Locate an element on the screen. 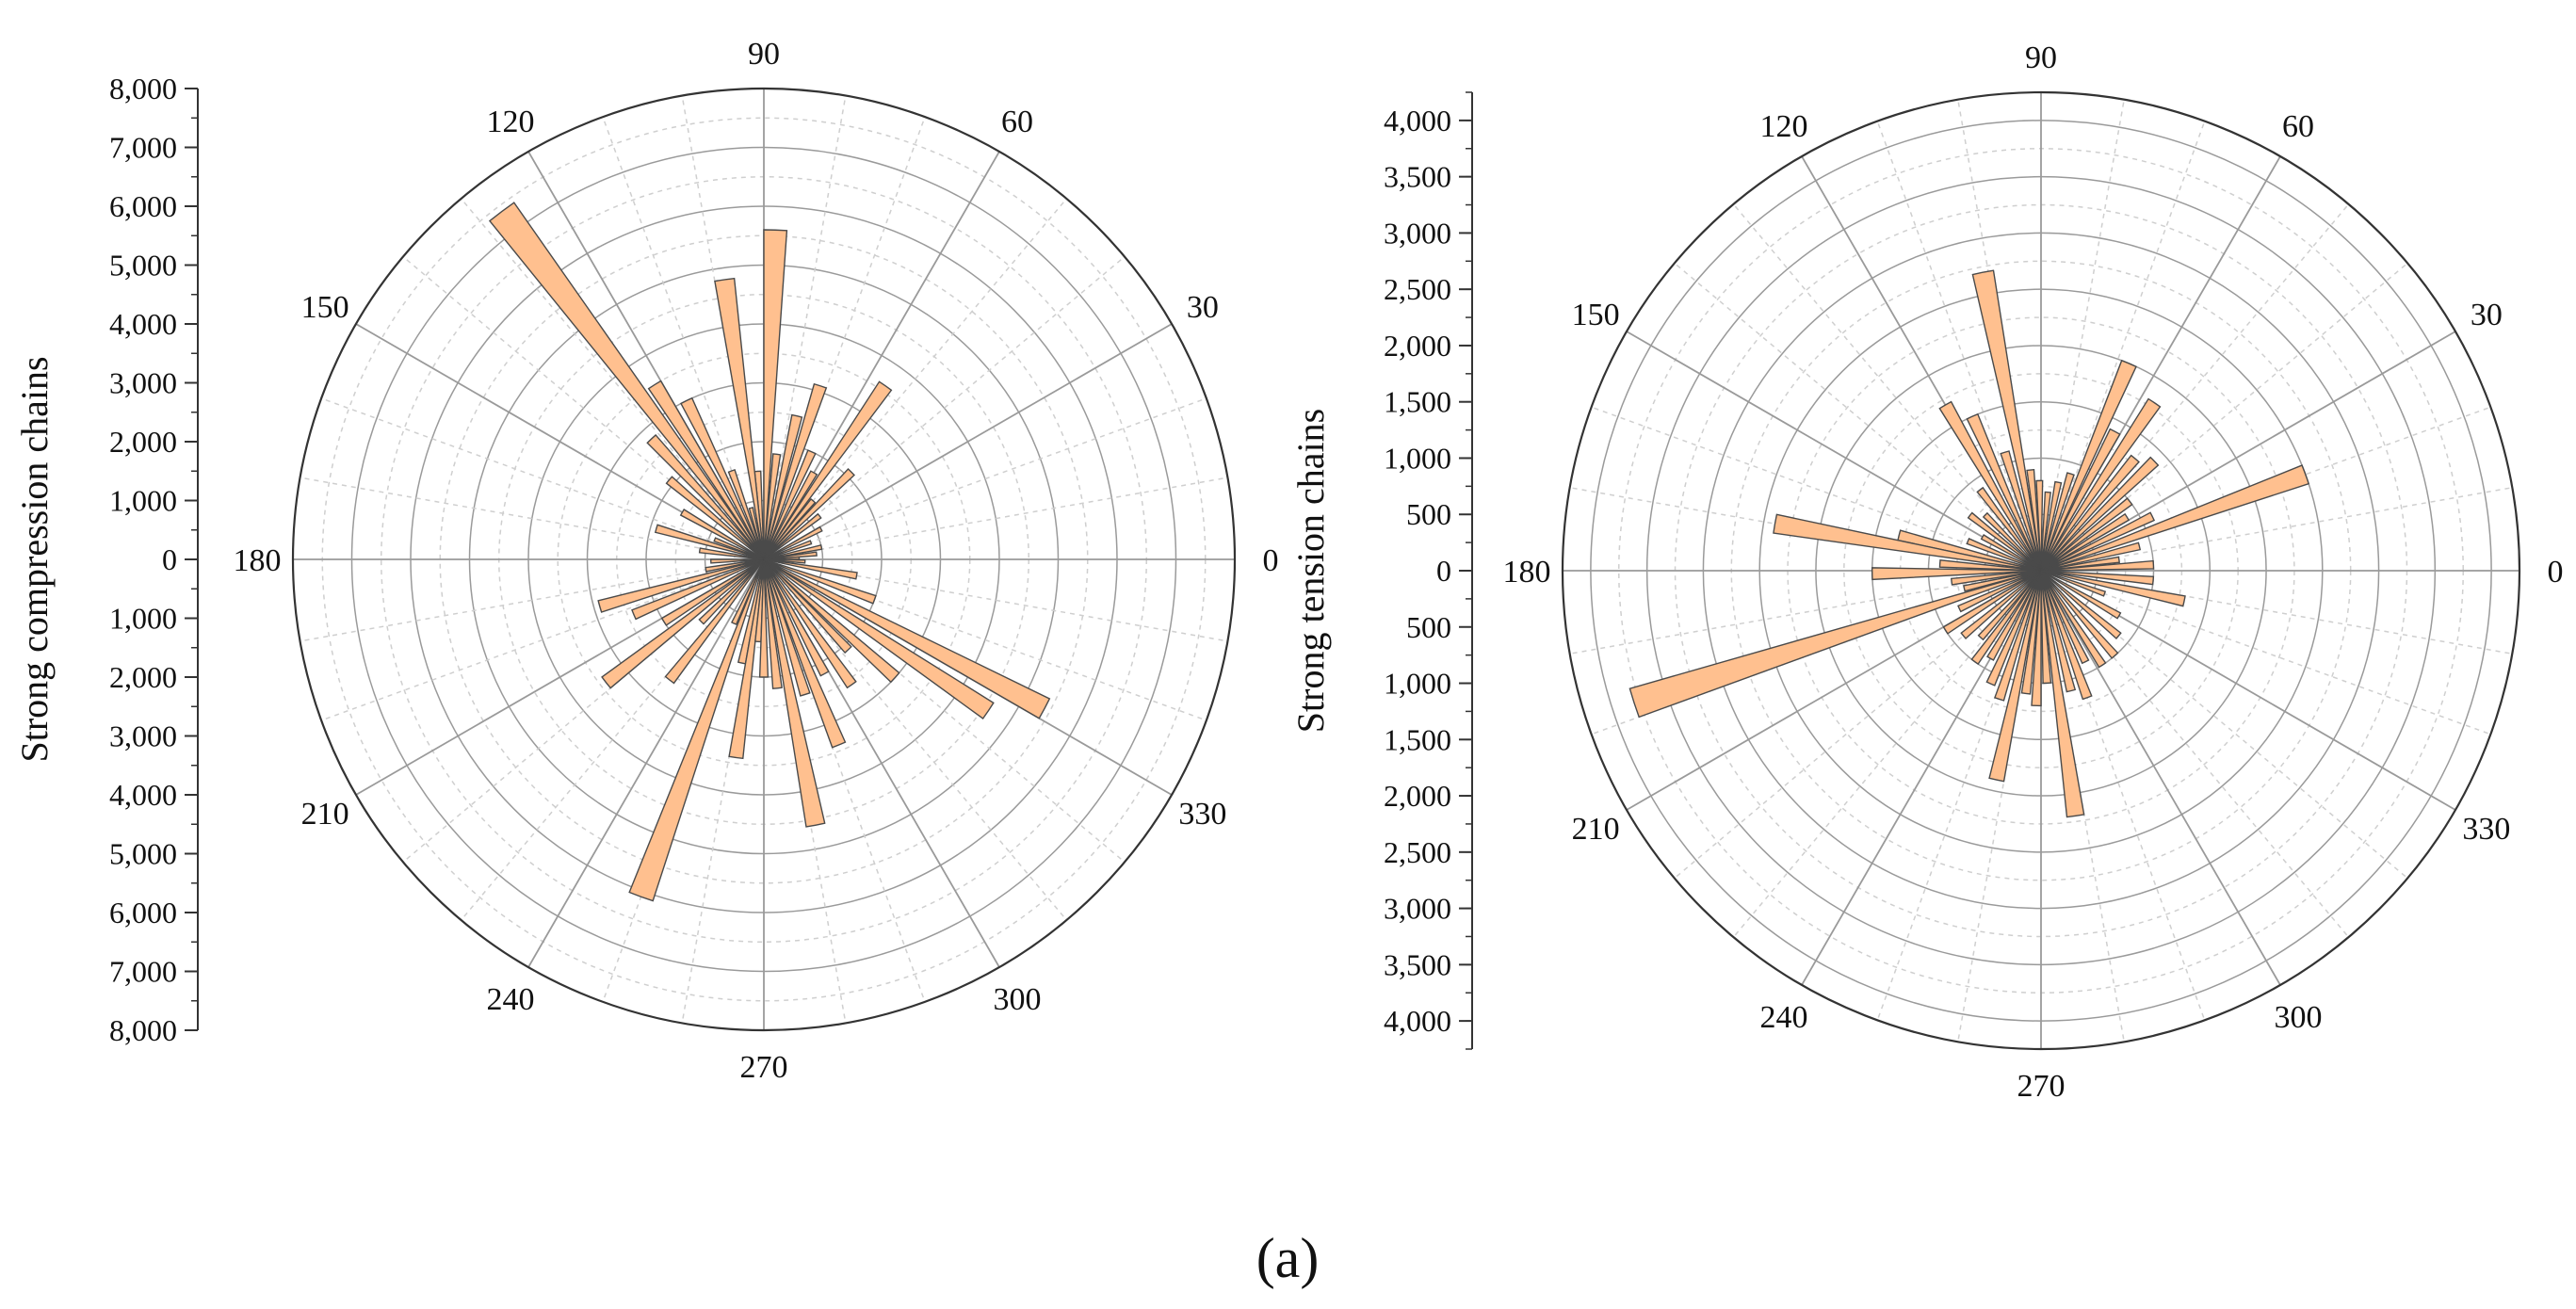 The height and width of the screenshot is (1309, 2576). radial-tick-label: 2,500 is located at coordinates (1417, 289).